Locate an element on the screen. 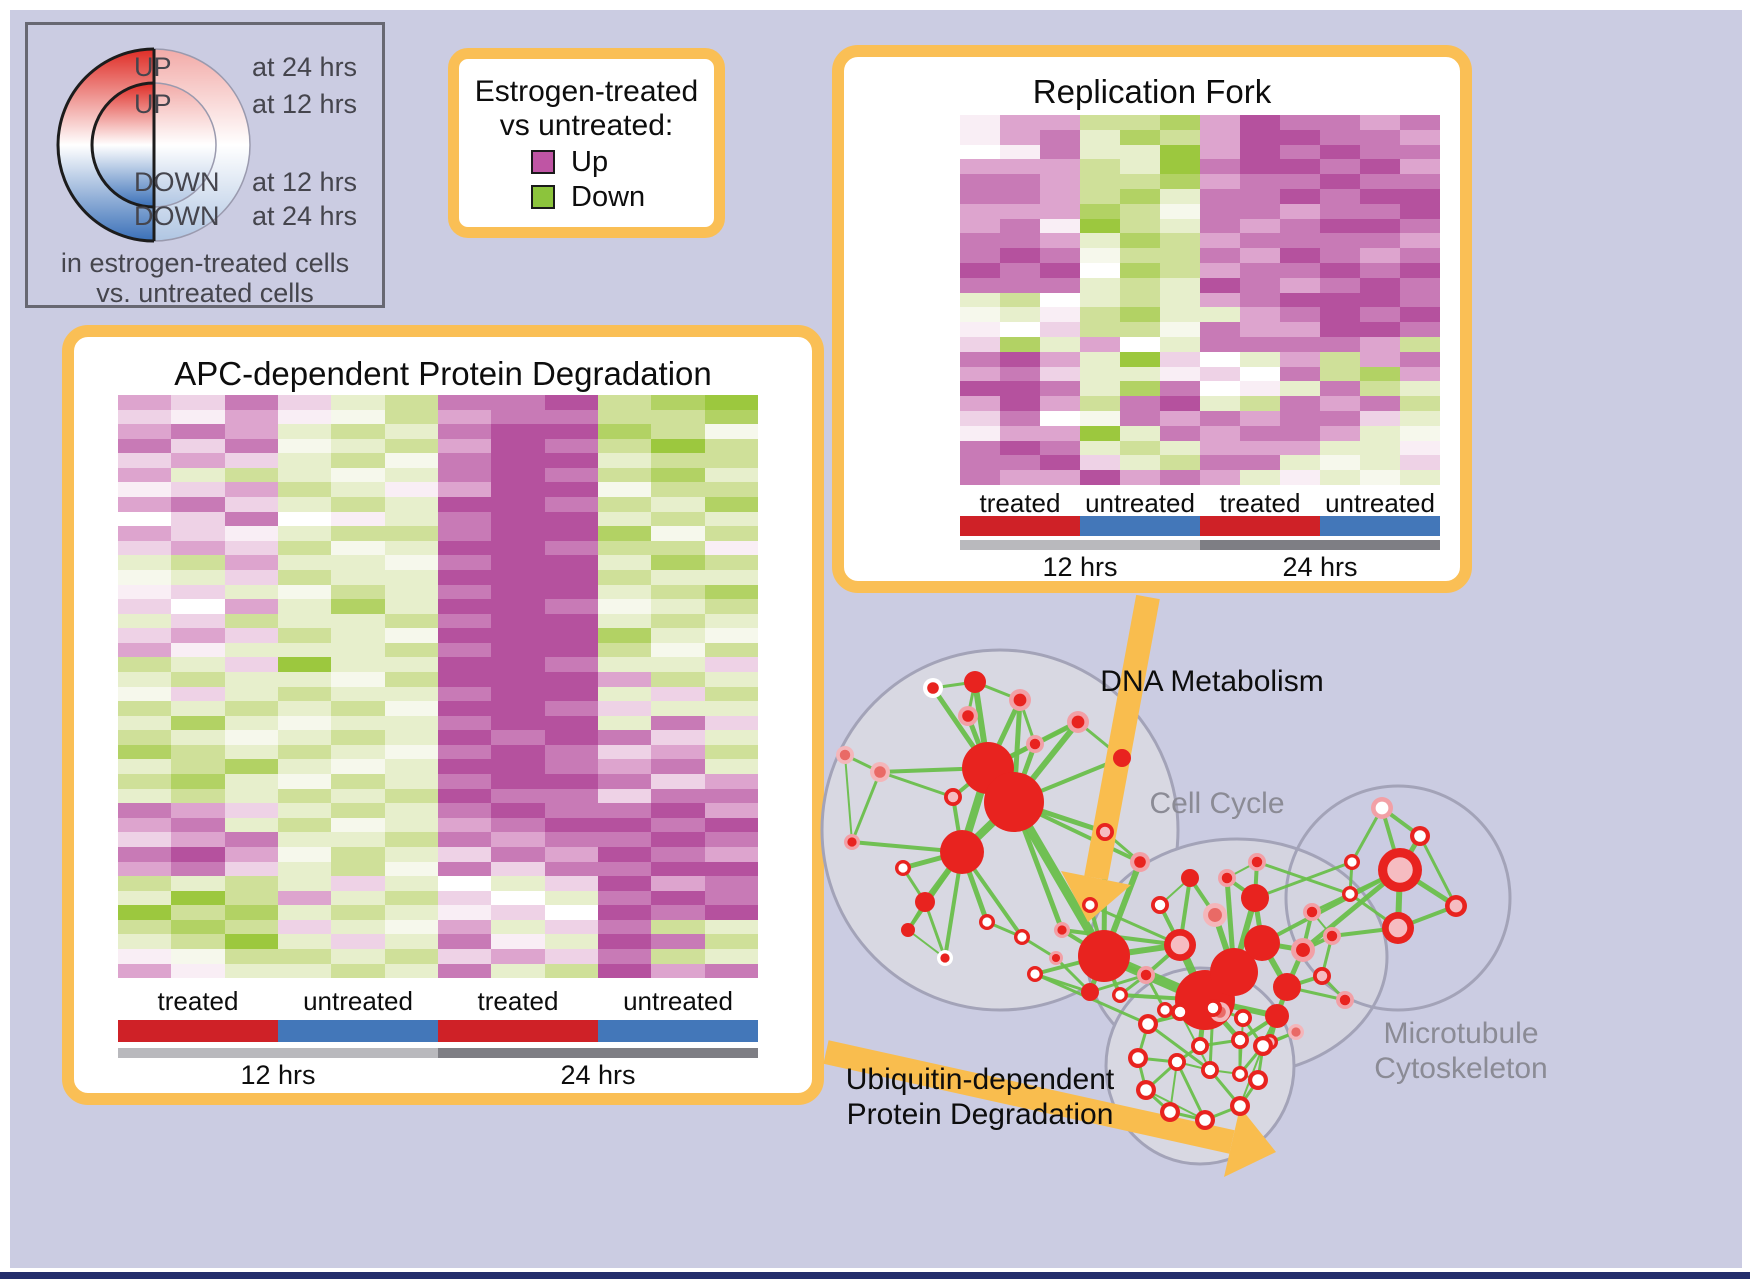  bar-24hrs is located at coordinates (1320, 545).